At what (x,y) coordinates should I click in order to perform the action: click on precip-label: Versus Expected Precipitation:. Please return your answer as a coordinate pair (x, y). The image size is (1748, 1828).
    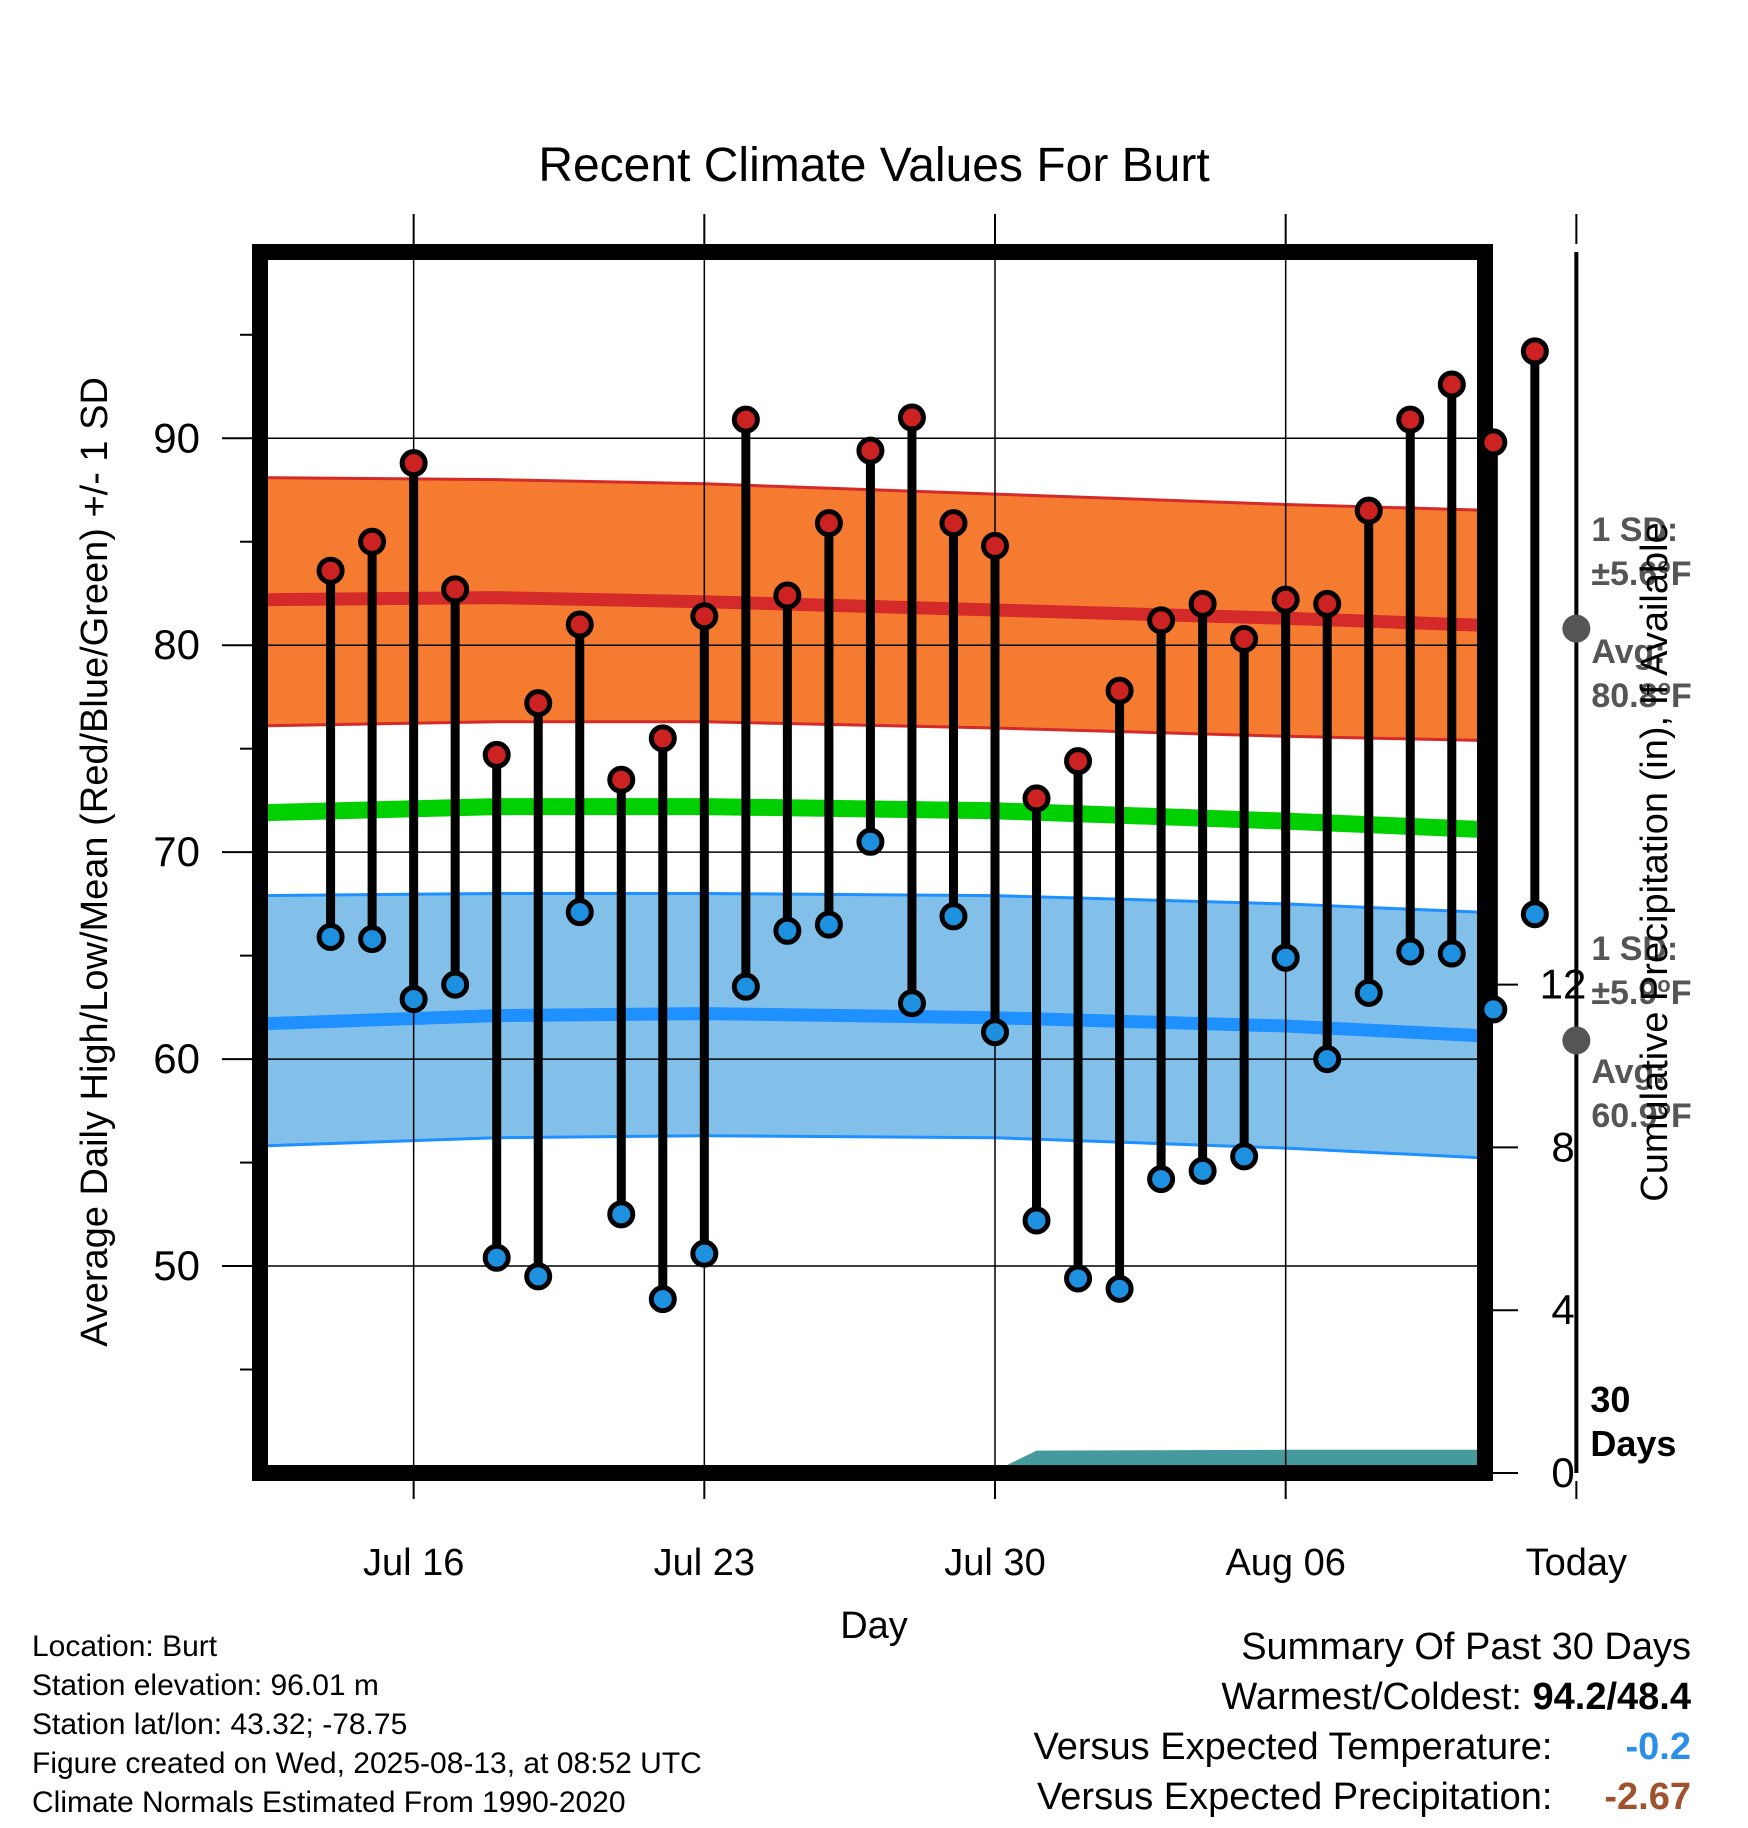
    Looking at the image, I should click on (1295, 1797).